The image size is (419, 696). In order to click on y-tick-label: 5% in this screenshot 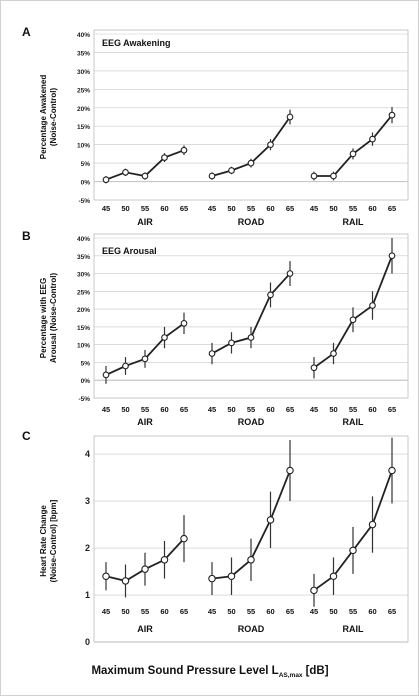, I will do `click(86, 164)`.